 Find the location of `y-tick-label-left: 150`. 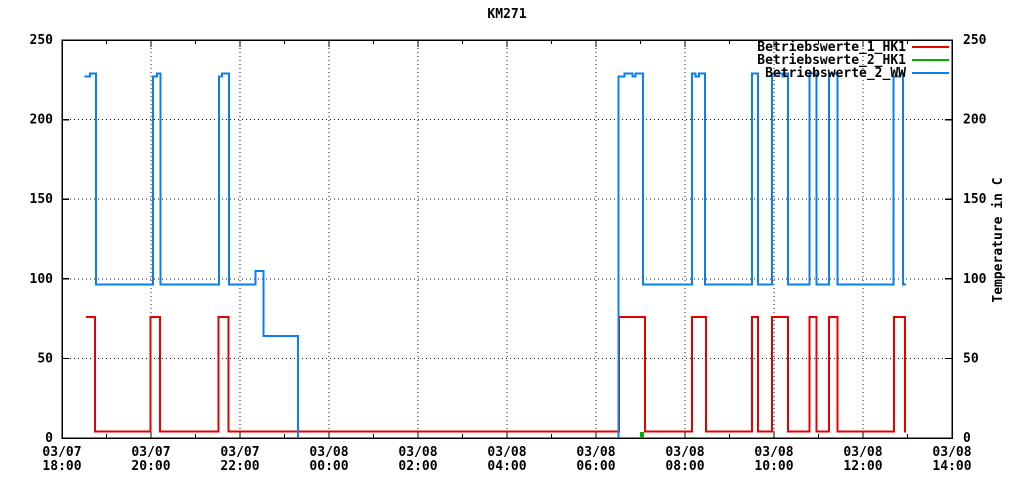

y-tick-label-left: 150 is located at coordinates (42, 199).